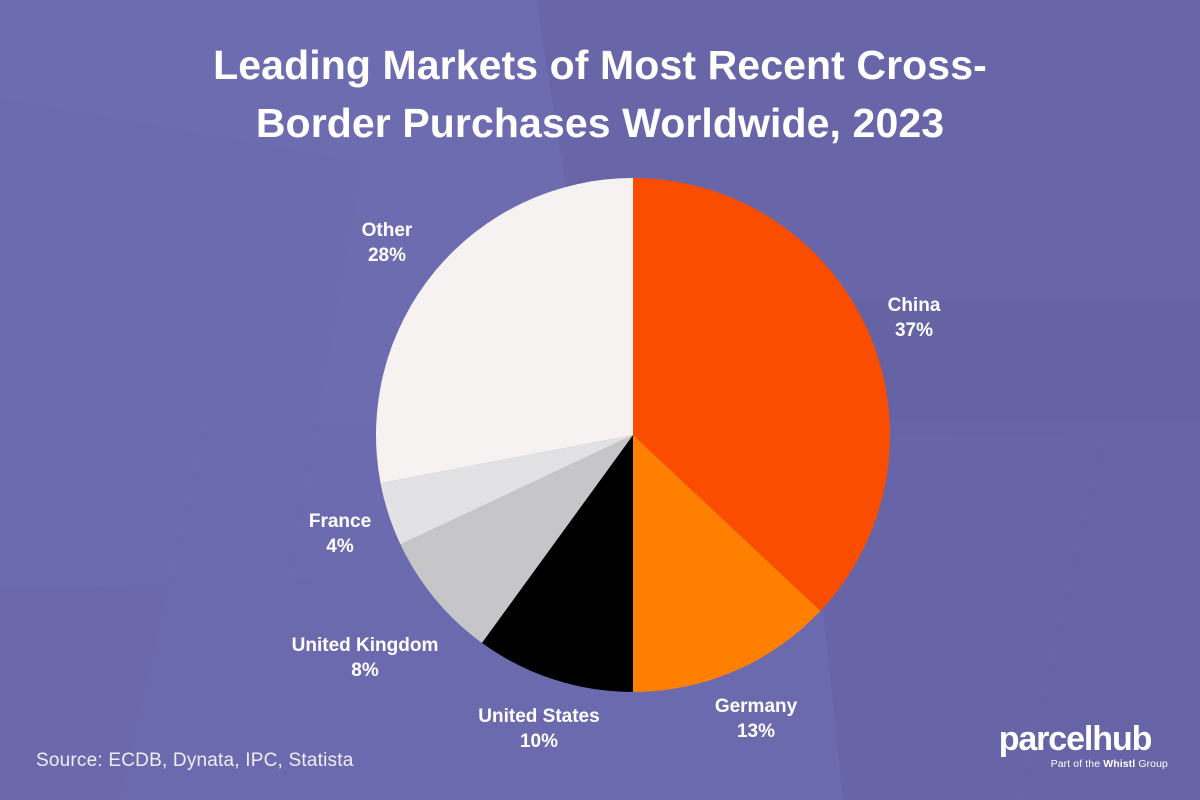  What do you see at coordinates (195, 760) in the screenshot?
I see `source-note: Source: ECDB, Dynata, IPC, Statista` at bounding box center [195, 760].